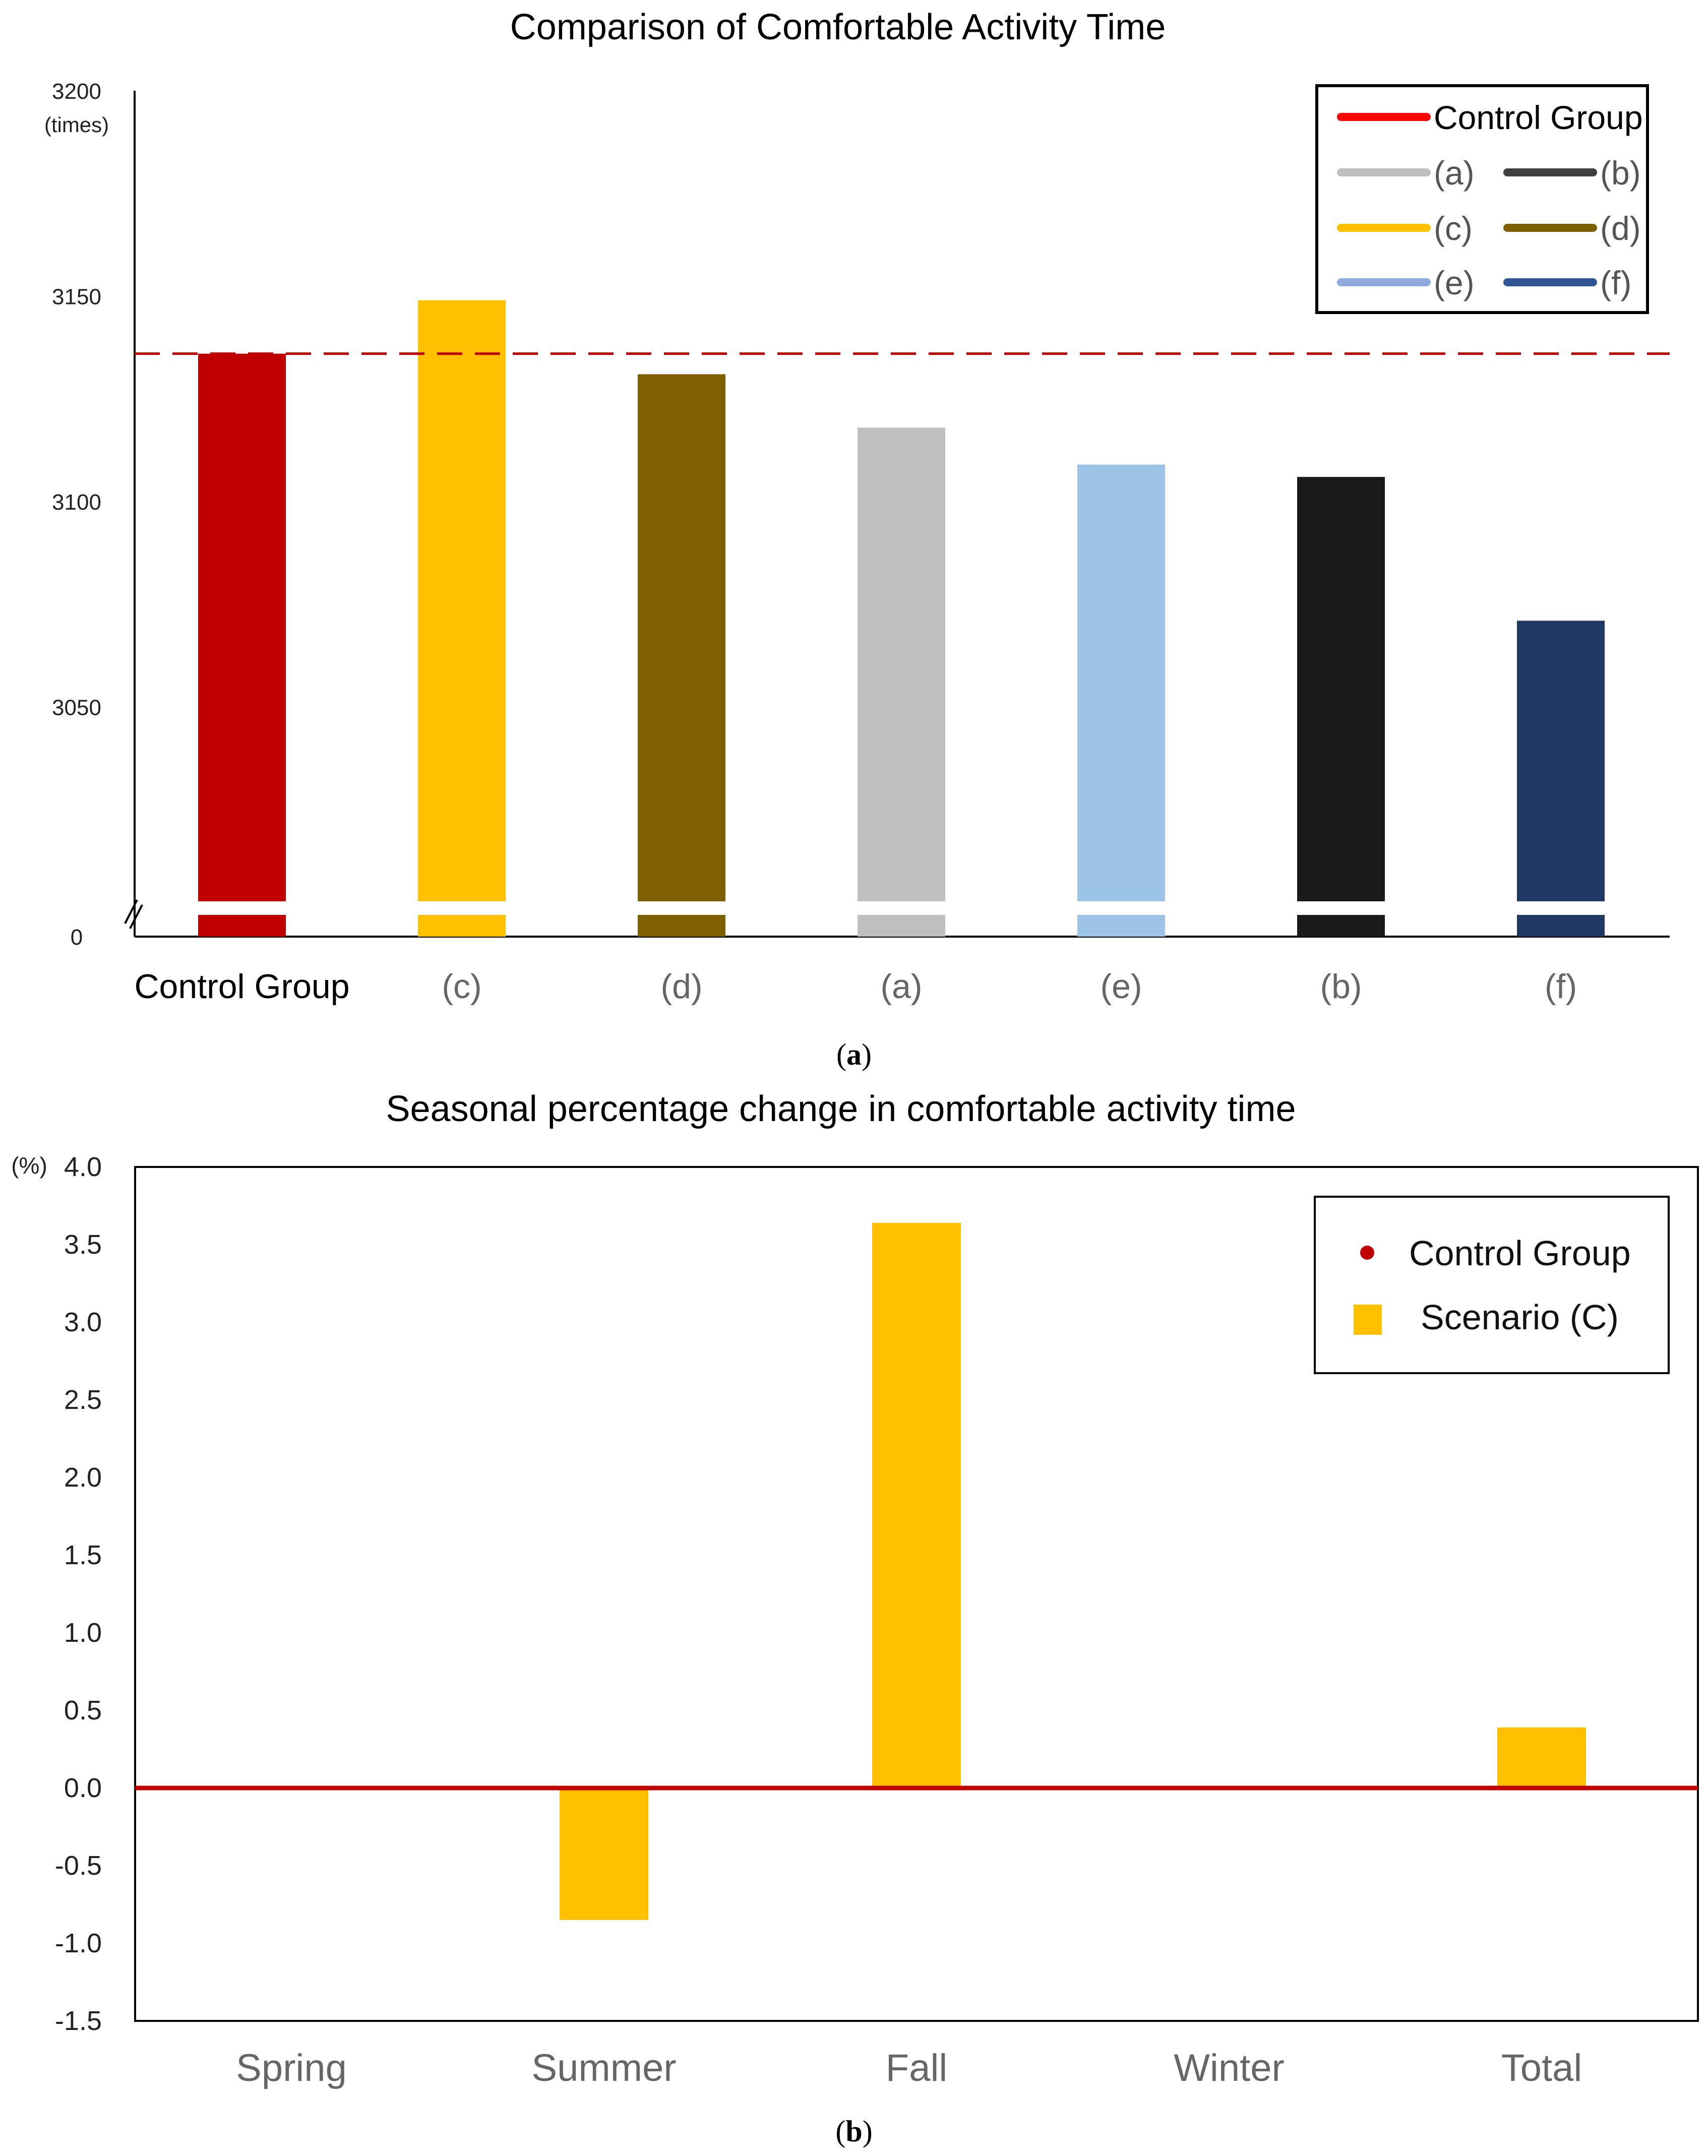 The width and height of the screenshot is (1708, 2156). I want to click on chart-b-legend-box, so click(1492, 1285).